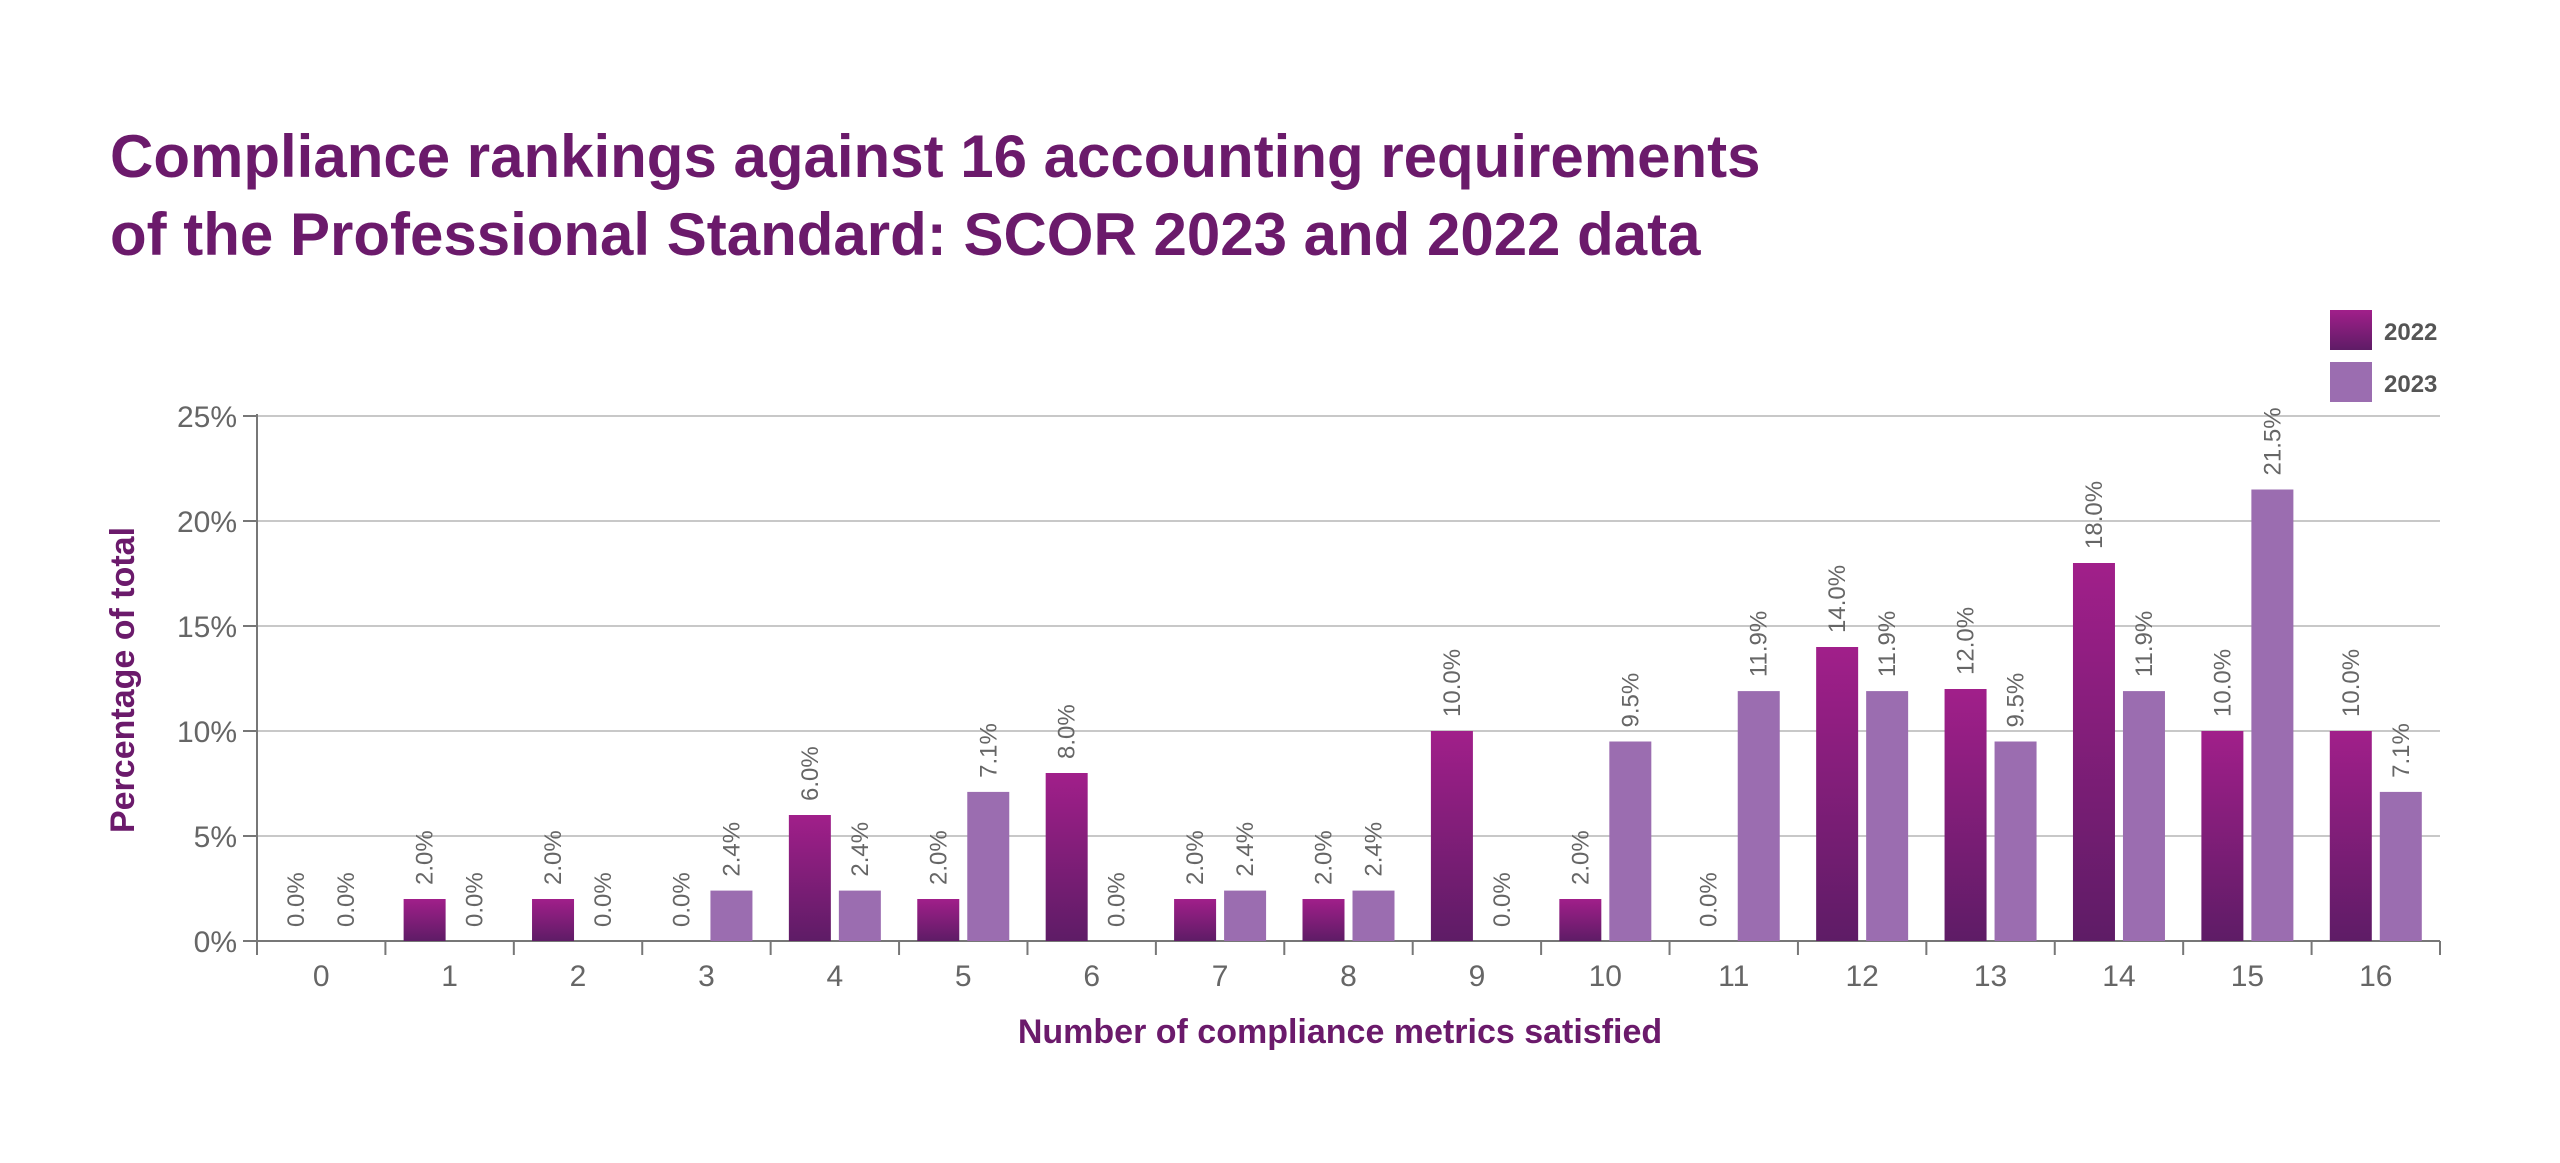 Image resolution: width=2560 pixels, height=1163 pixels. What do you see at coordinates (207, 522) in the screenshot?
I see `y-tick-label: 20%` at bounding box center [207, 522].